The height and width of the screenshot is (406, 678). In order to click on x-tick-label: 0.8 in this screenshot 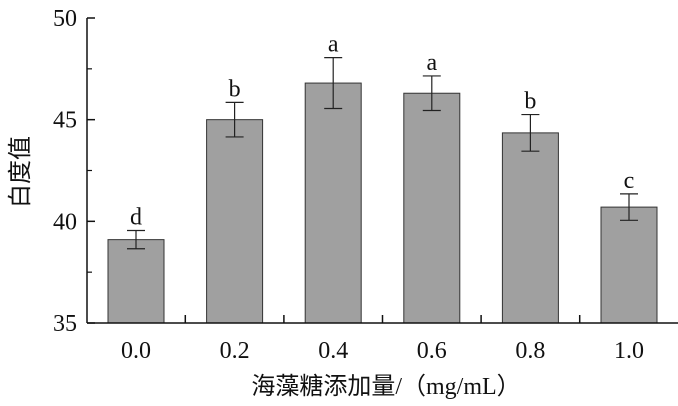, I will do `click(530, 351)`.